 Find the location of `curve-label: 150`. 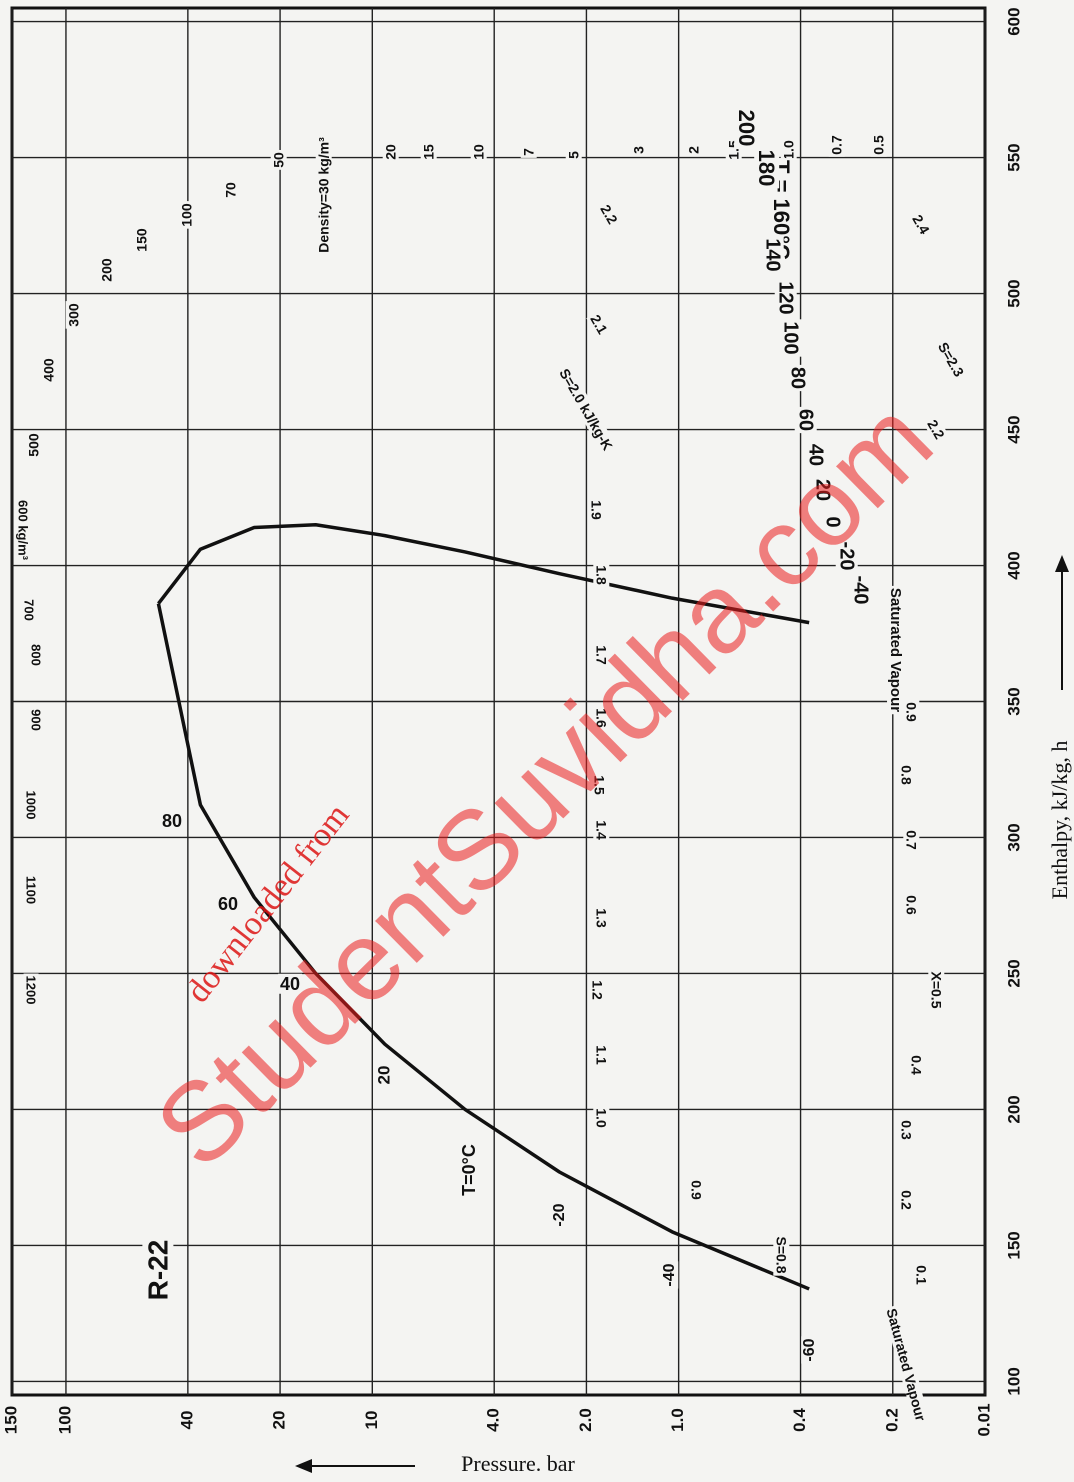

curve-label: 150 is located at coordinates (142, 240).